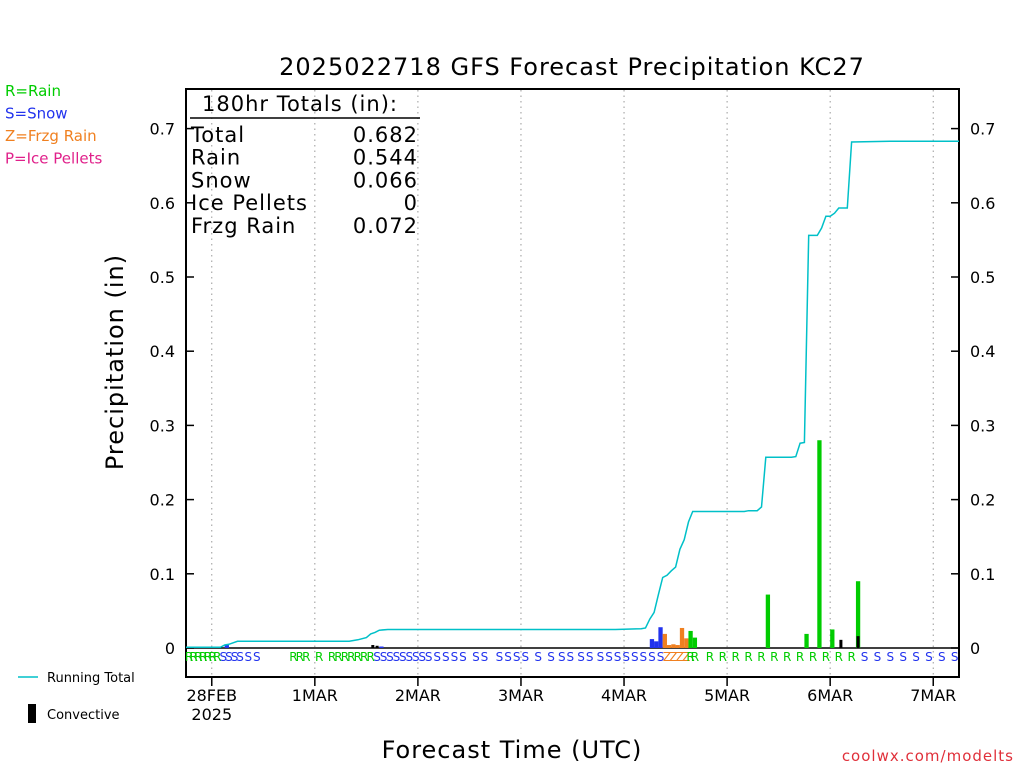  I want to click on y-tick-label-right: 0.4, so click(982, 351).